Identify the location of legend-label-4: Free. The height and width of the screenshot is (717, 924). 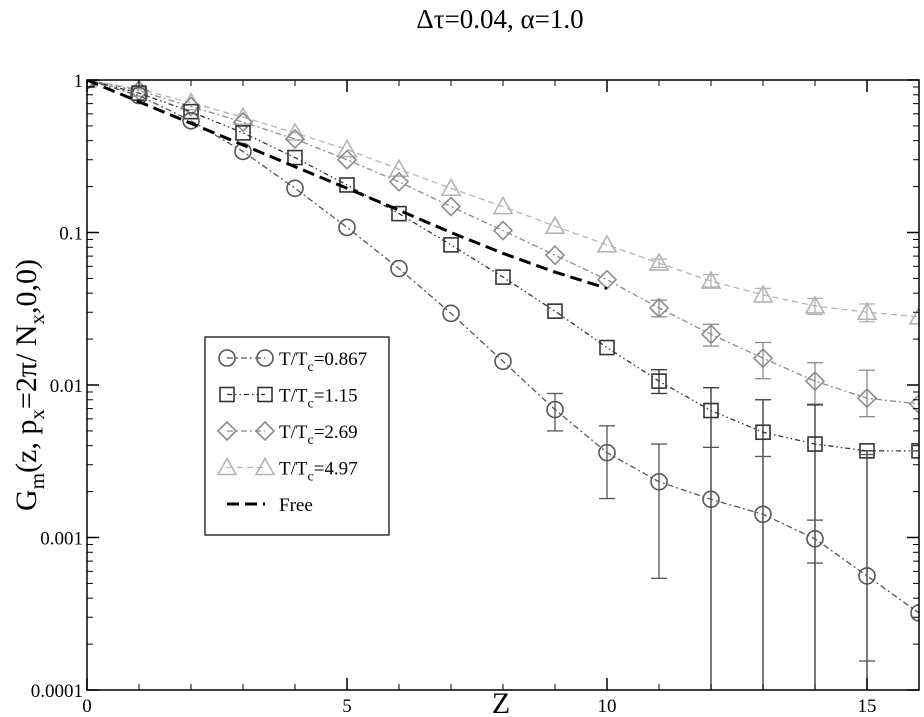
(296, 505).